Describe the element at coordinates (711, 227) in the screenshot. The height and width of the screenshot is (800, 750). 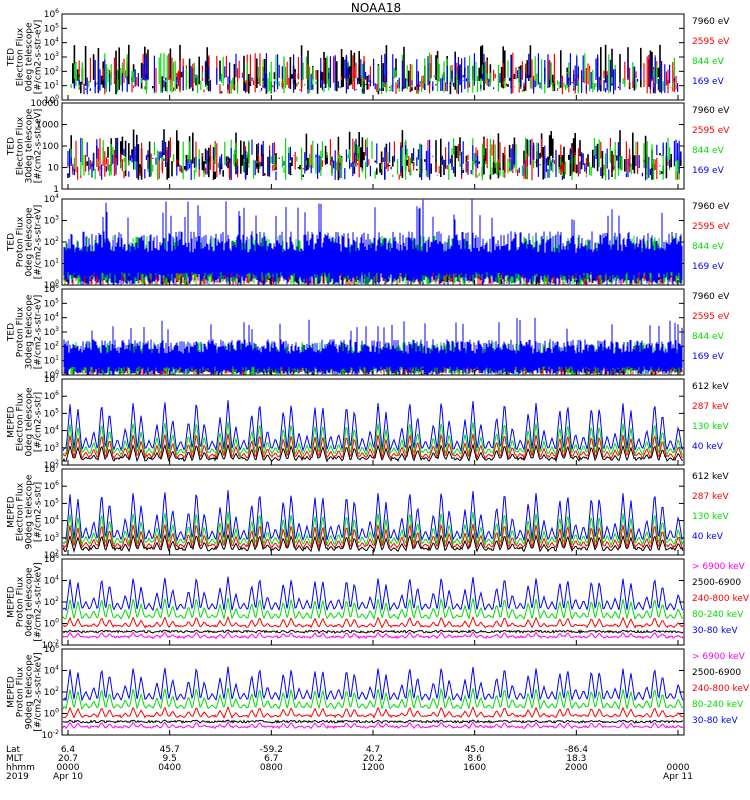
I see `panel-3-legend-1: 2595 eV` at that location.